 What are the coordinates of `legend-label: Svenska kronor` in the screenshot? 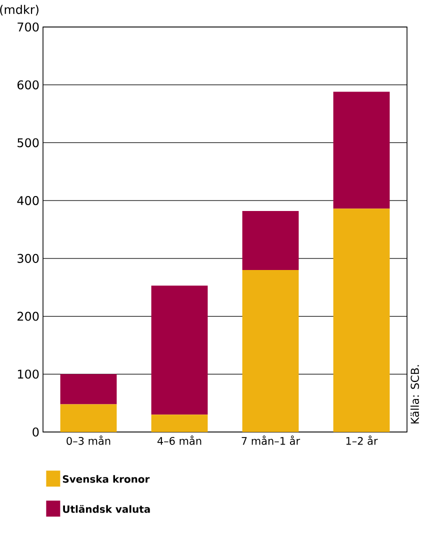 It's located at (106, 479).